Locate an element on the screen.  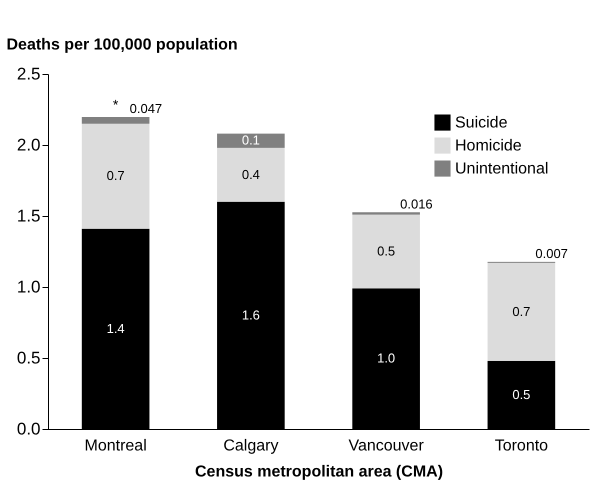
data-label: 1.0 is located at coordinates (386, 358).